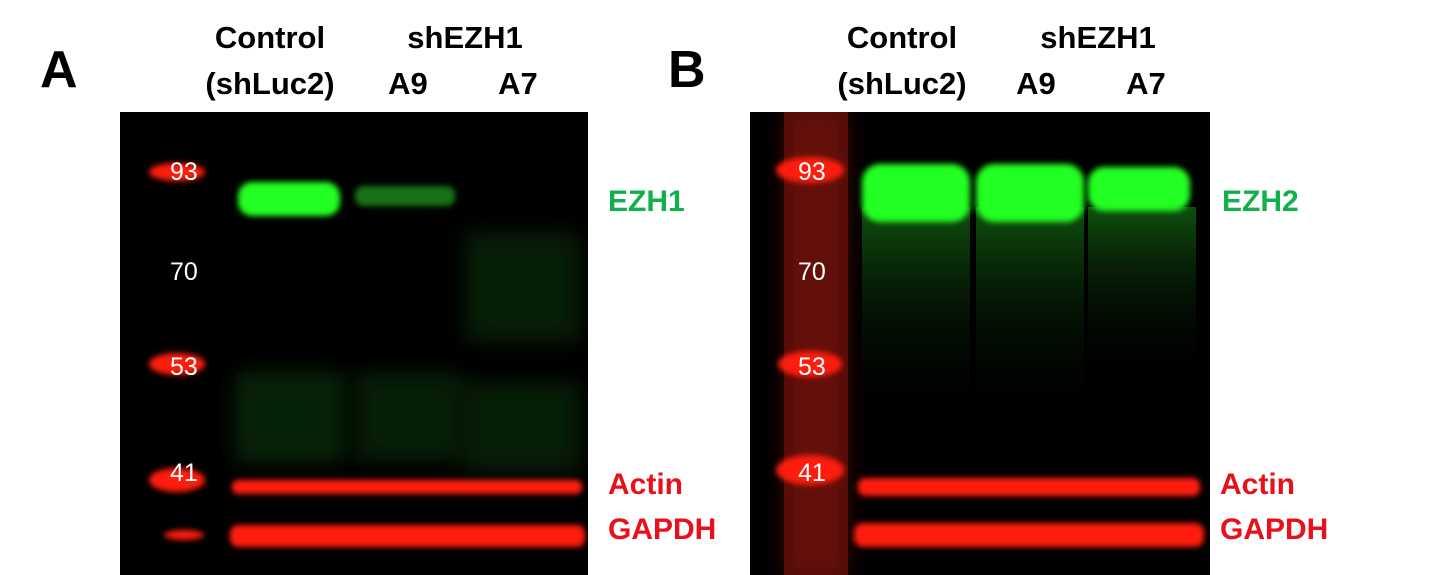 This screenshot has width=1431, height=575. Describe the element at coordinates (59, 70) in the screenshot. I see `panel-letter: A` at that location.